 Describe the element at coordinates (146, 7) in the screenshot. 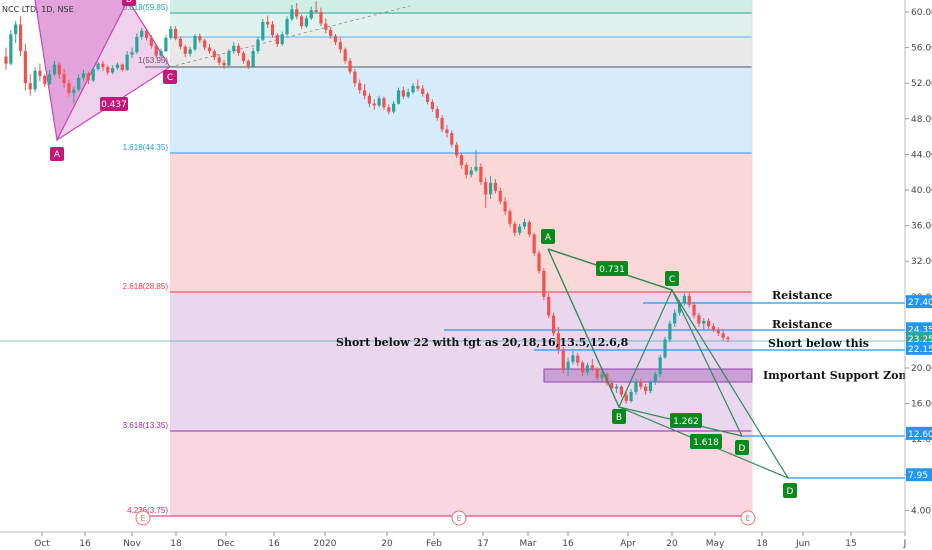

I see `fib-label-0: 0.618(59.85)` at that location.